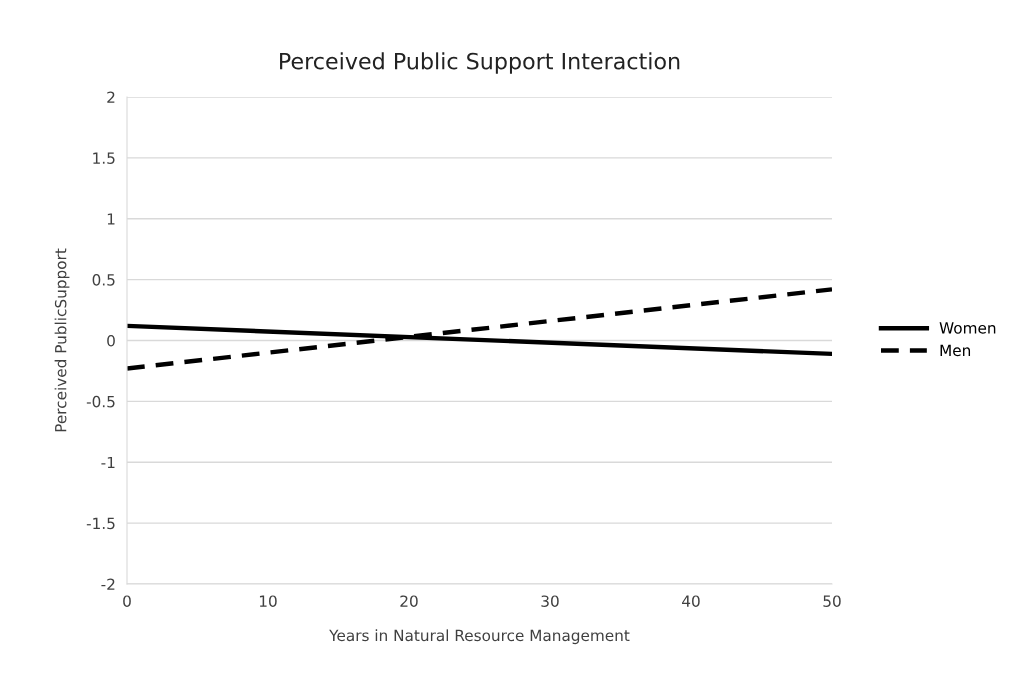 This screenshot has width=1017, height=678. What do you see at coordinates (111, 97) in the screenshot?
I see `y-tick-label: 2` at bounding box center [111, 97].